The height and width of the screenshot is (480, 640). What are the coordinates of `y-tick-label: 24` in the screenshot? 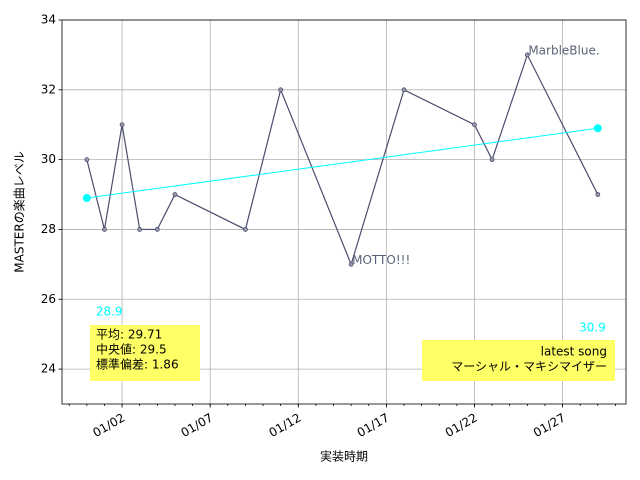 It's located at (48, 369).